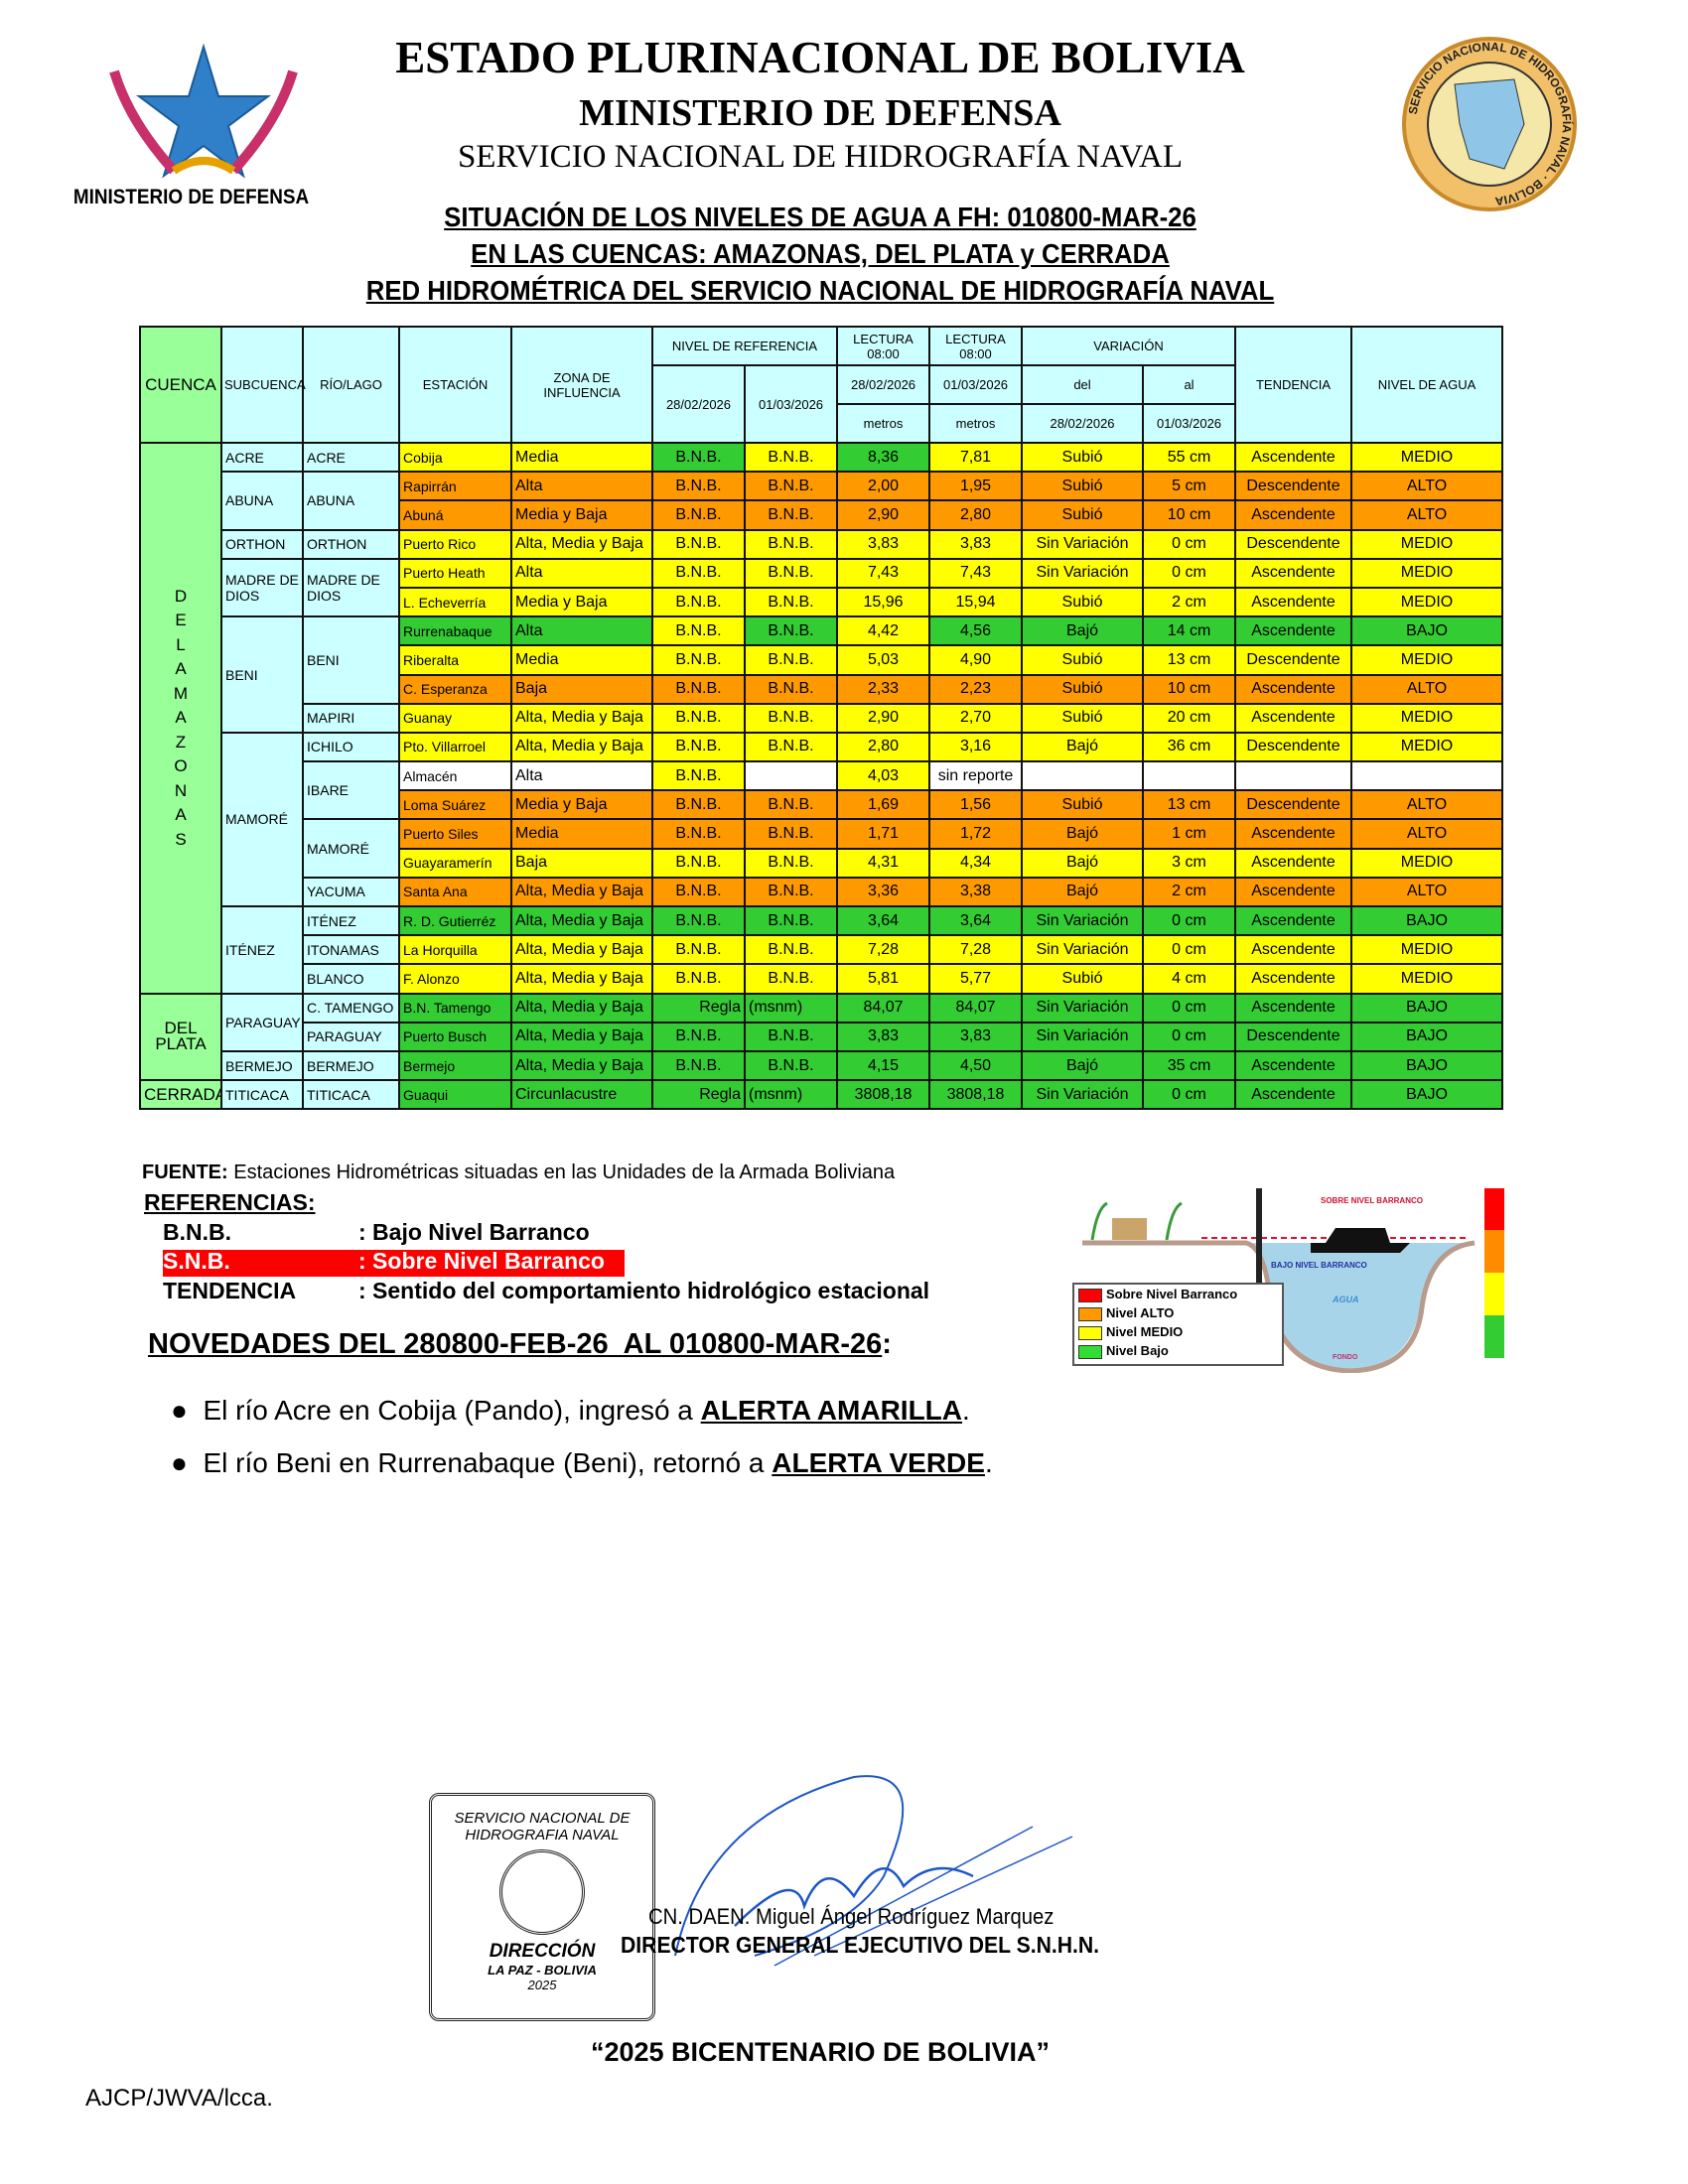 Image resolution: width=1688 pixels, height=2184 pixels. I want to click on rio-cell: ITONAMAS, so click(351, 950).